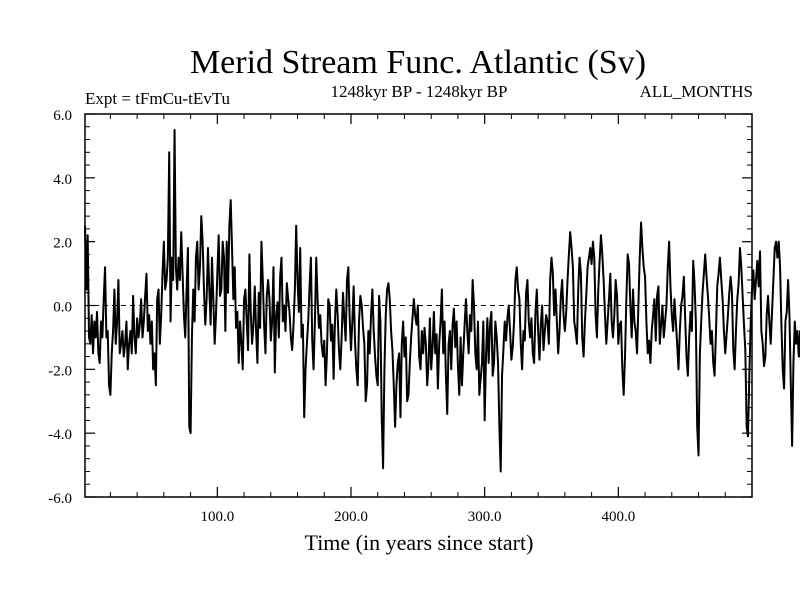  What do you see at coordinates (696, 91) in the screenshot?
I see `chart-subtitle-right: ALL_MONTHS` at bounding box center [696, 91].